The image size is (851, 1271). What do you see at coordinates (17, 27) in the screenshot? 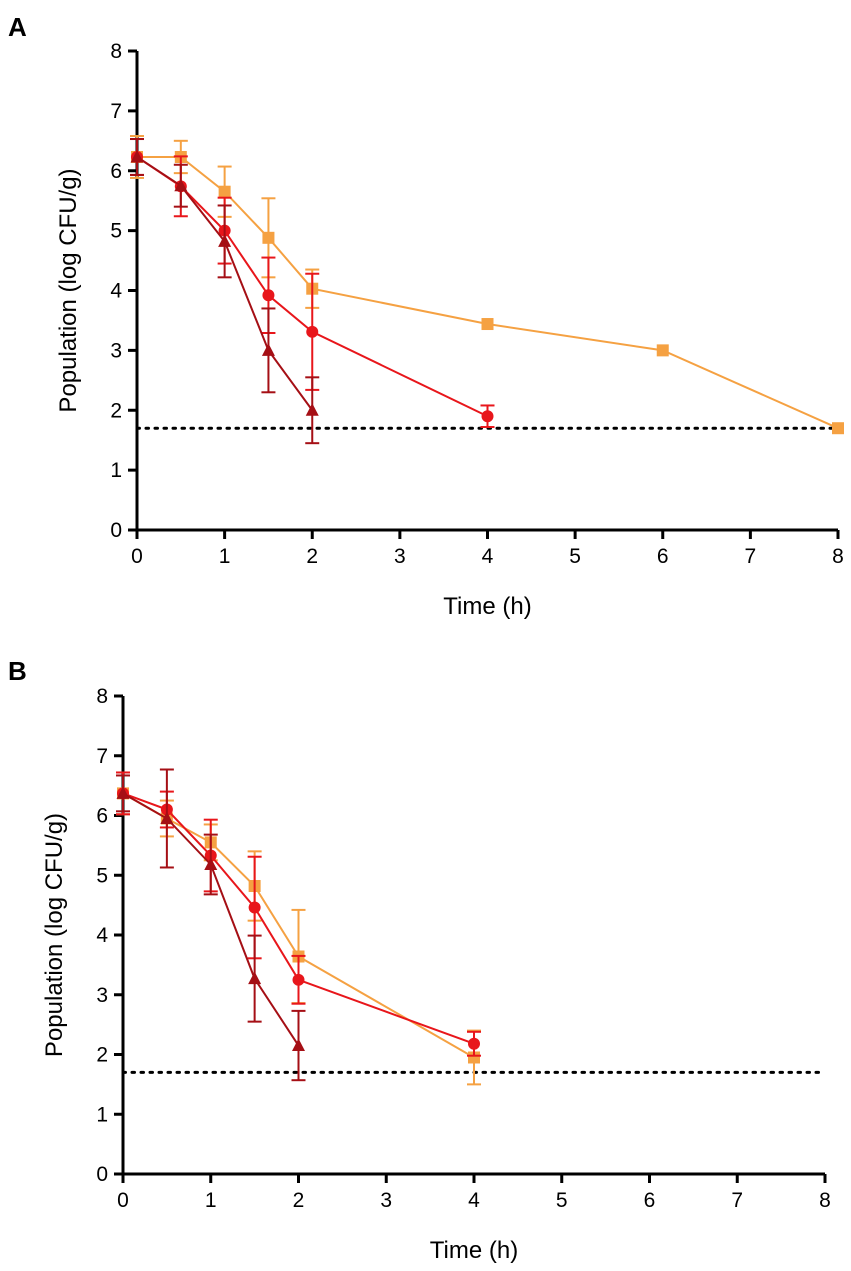
I see `panel-a-label: A` at bounding box center [17, 27].